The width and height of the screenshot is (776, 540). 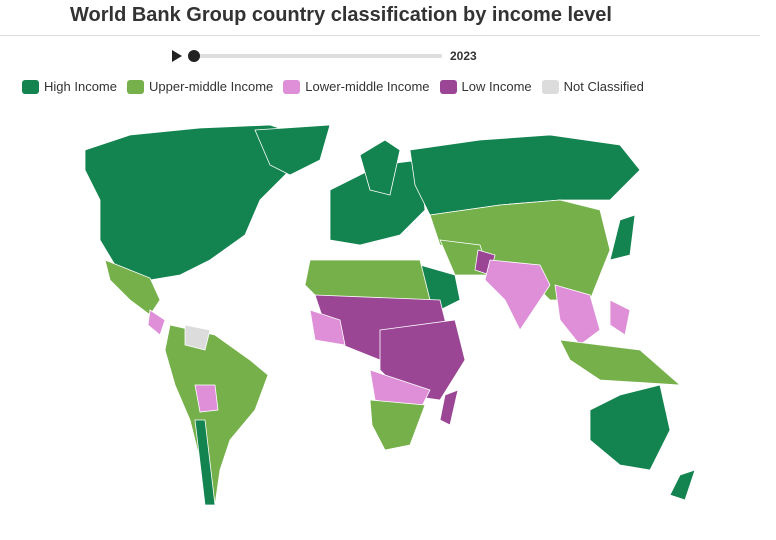 I want to click on legend-item: High Income, so click(x=69, y=86).